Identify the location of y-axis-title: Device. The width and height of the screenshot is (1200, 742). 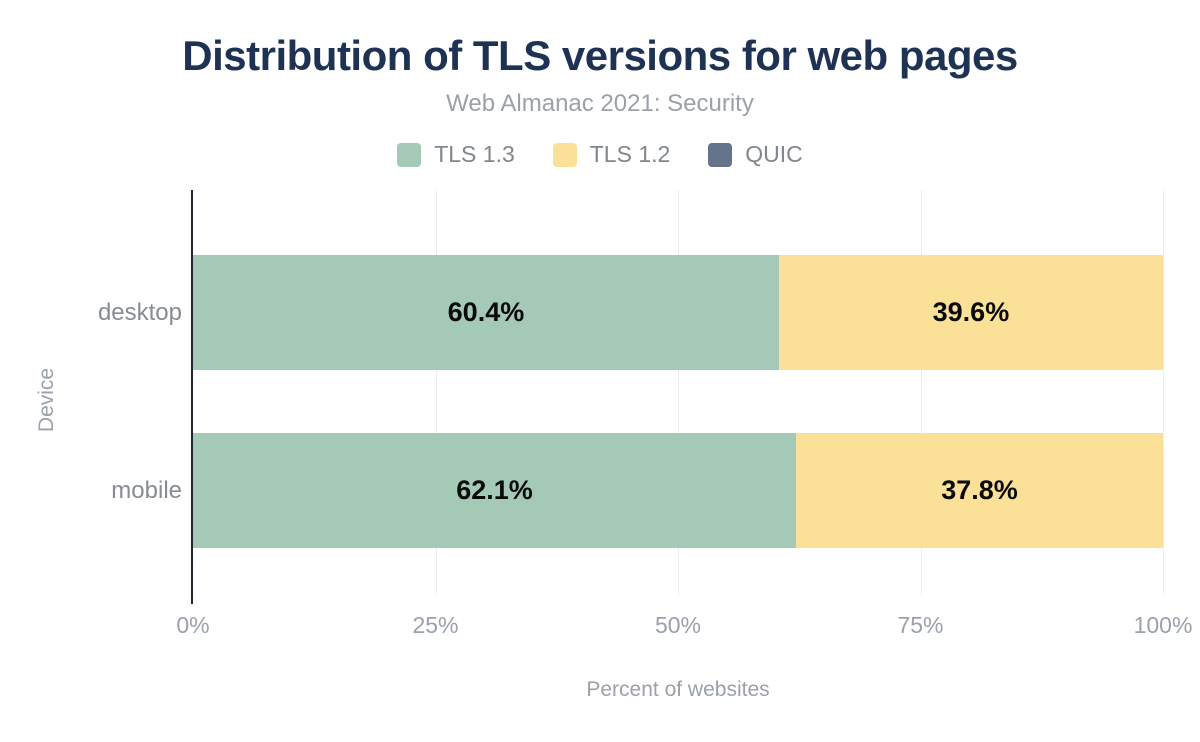
(46, 400).